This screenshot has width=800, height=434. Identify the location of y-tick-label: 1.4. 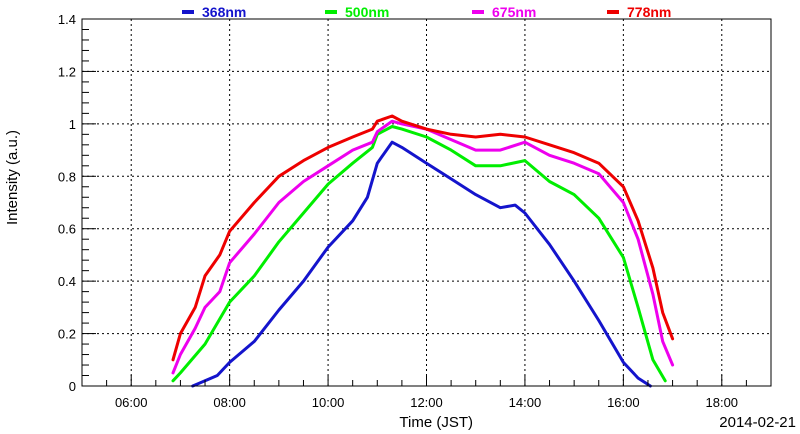
(67, 19).